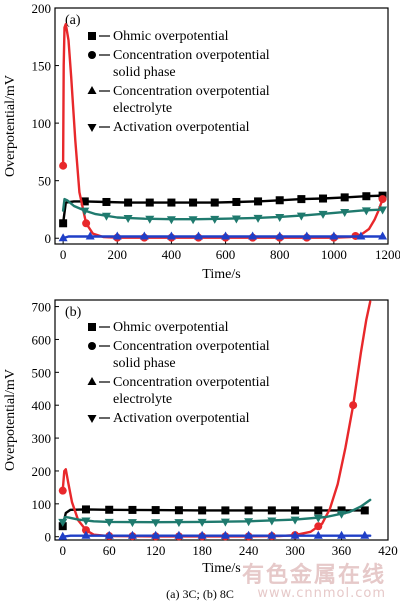  Describe the element at coordinates (321, 594) in the screenshot. I see `watermark-url: www.cnnmol.com` at that location.